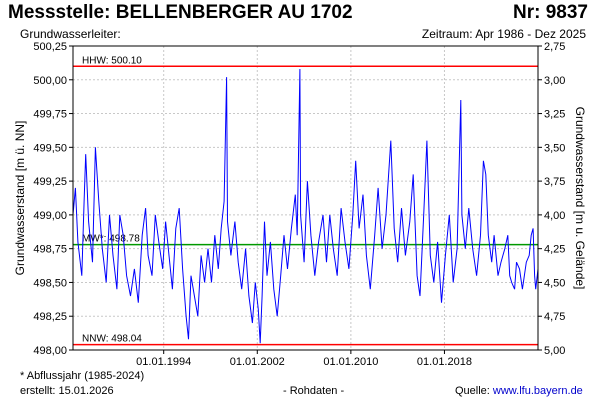 The height and width of the screenshot is (400, 600). I want to click on y-tick-label-right: 3,00, so click(554, 81).